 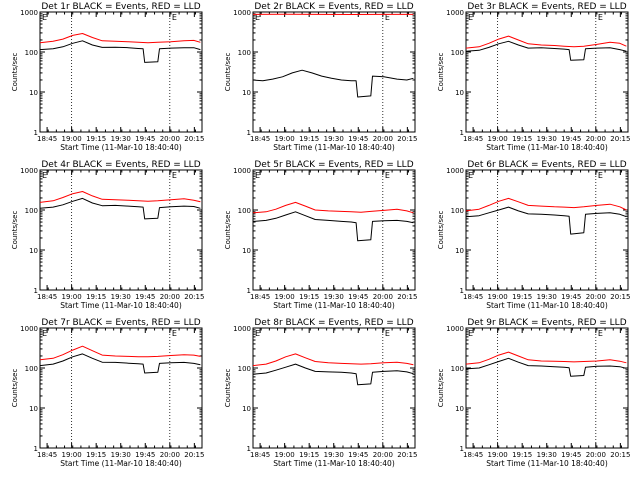 What do you see at coordinates (333, 7) in the screenshot?
I see `chart-title: Det 2r BLACK = Events, RED = LLD` at bounding box center [333, 7].